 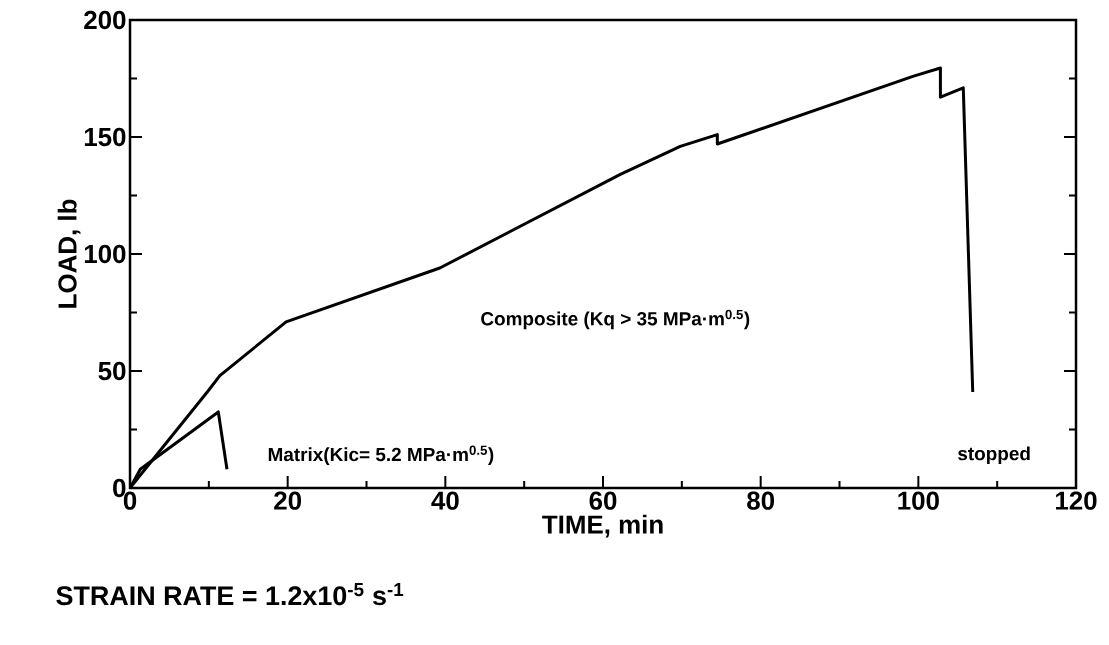 What do you see at coordinates (918, 500) in the screenshot?
I see `x-tick-label: 100` at bounding box center [918, 500].